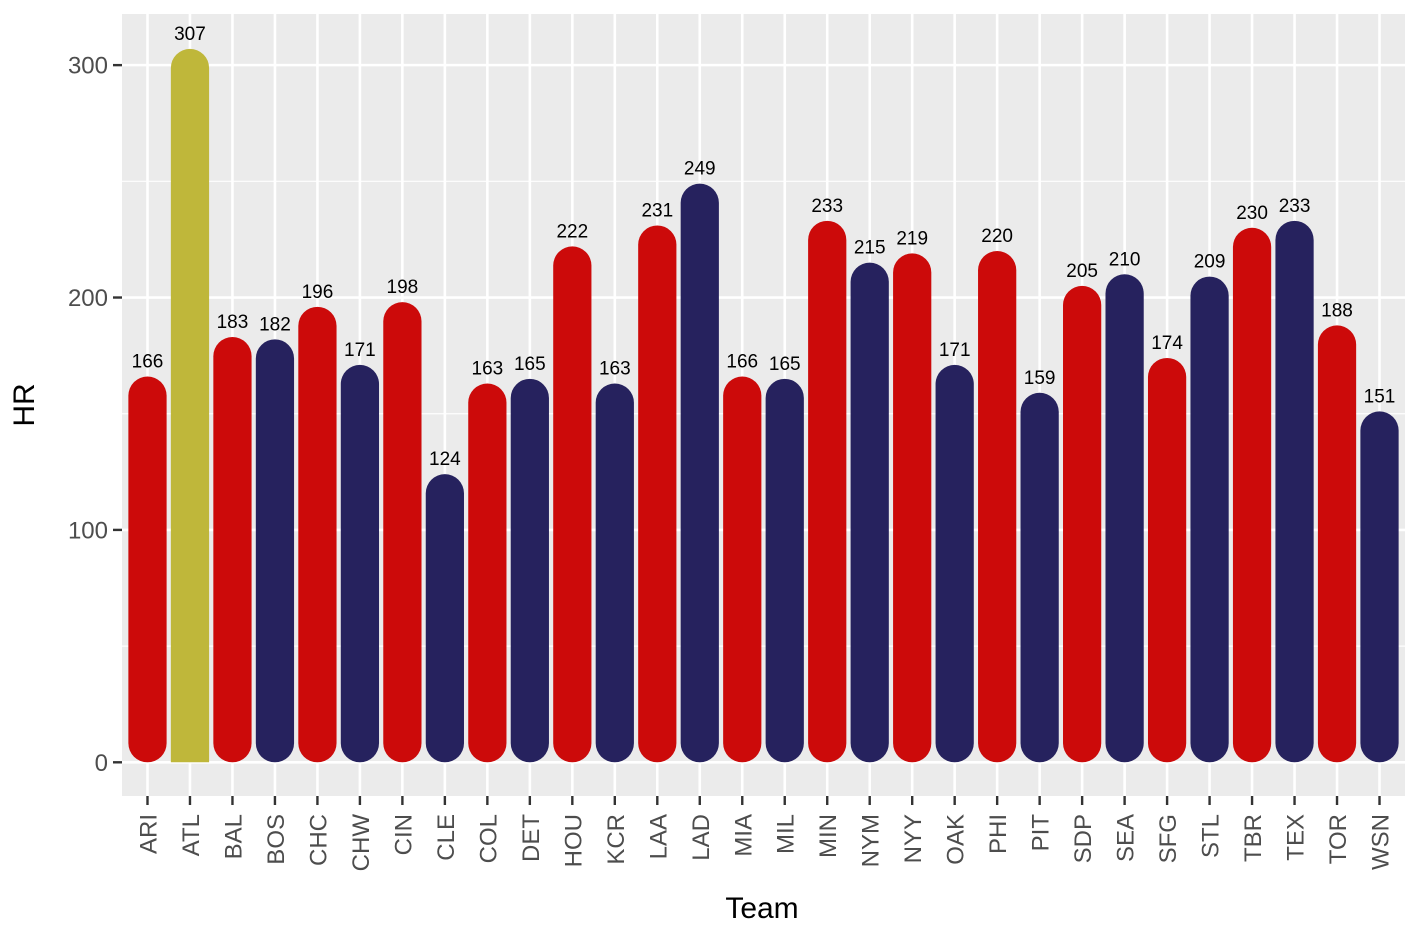  Describe the element at coordinates (761, 908) in the screenshot. I see `x-axis-title: Team` at that location.